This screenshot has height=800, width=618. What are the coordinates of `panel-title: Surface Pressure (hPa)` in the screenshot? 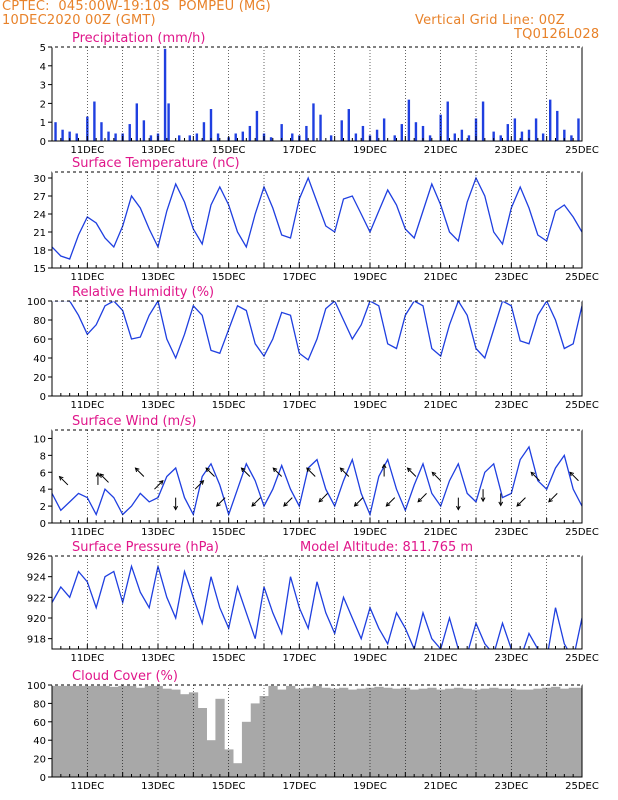 It's located at (145, 547).